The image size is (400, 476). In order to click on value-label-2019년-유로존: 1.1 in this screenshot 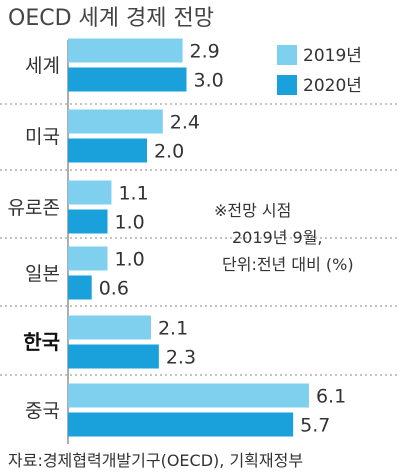, I will do `click(133, 194)`.